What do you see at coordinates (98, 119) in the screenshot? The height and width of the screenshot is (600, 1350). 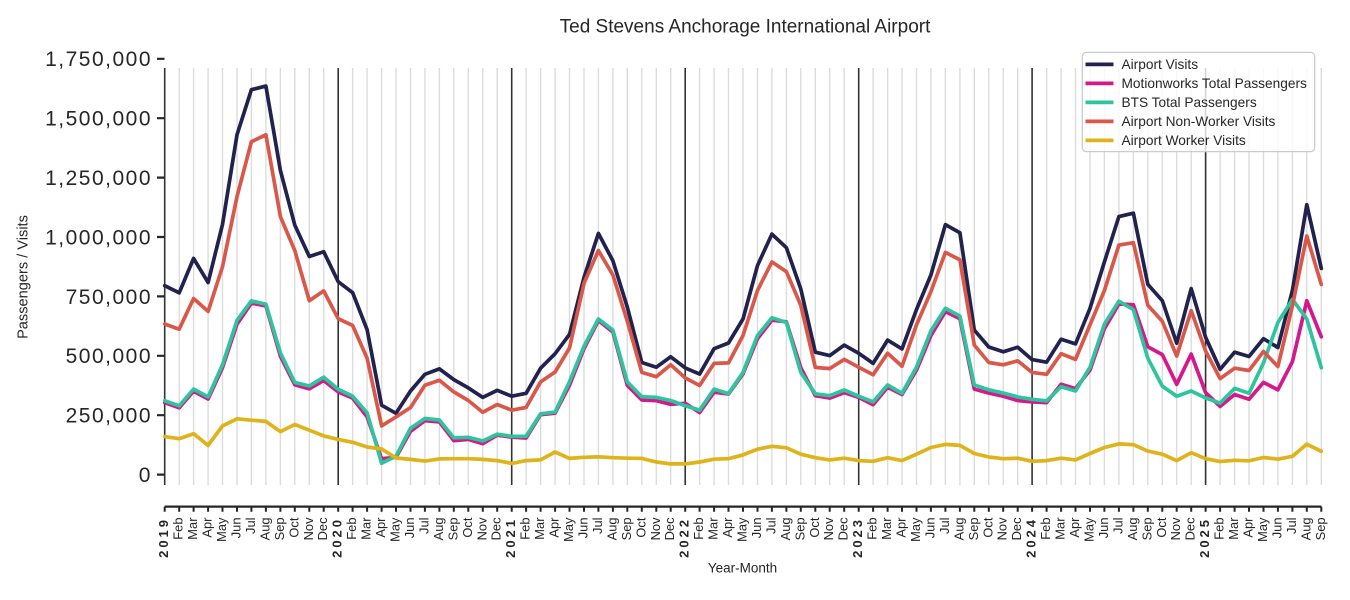 I see `svg-text: 1,500,000` at bounding box center [98, 119].